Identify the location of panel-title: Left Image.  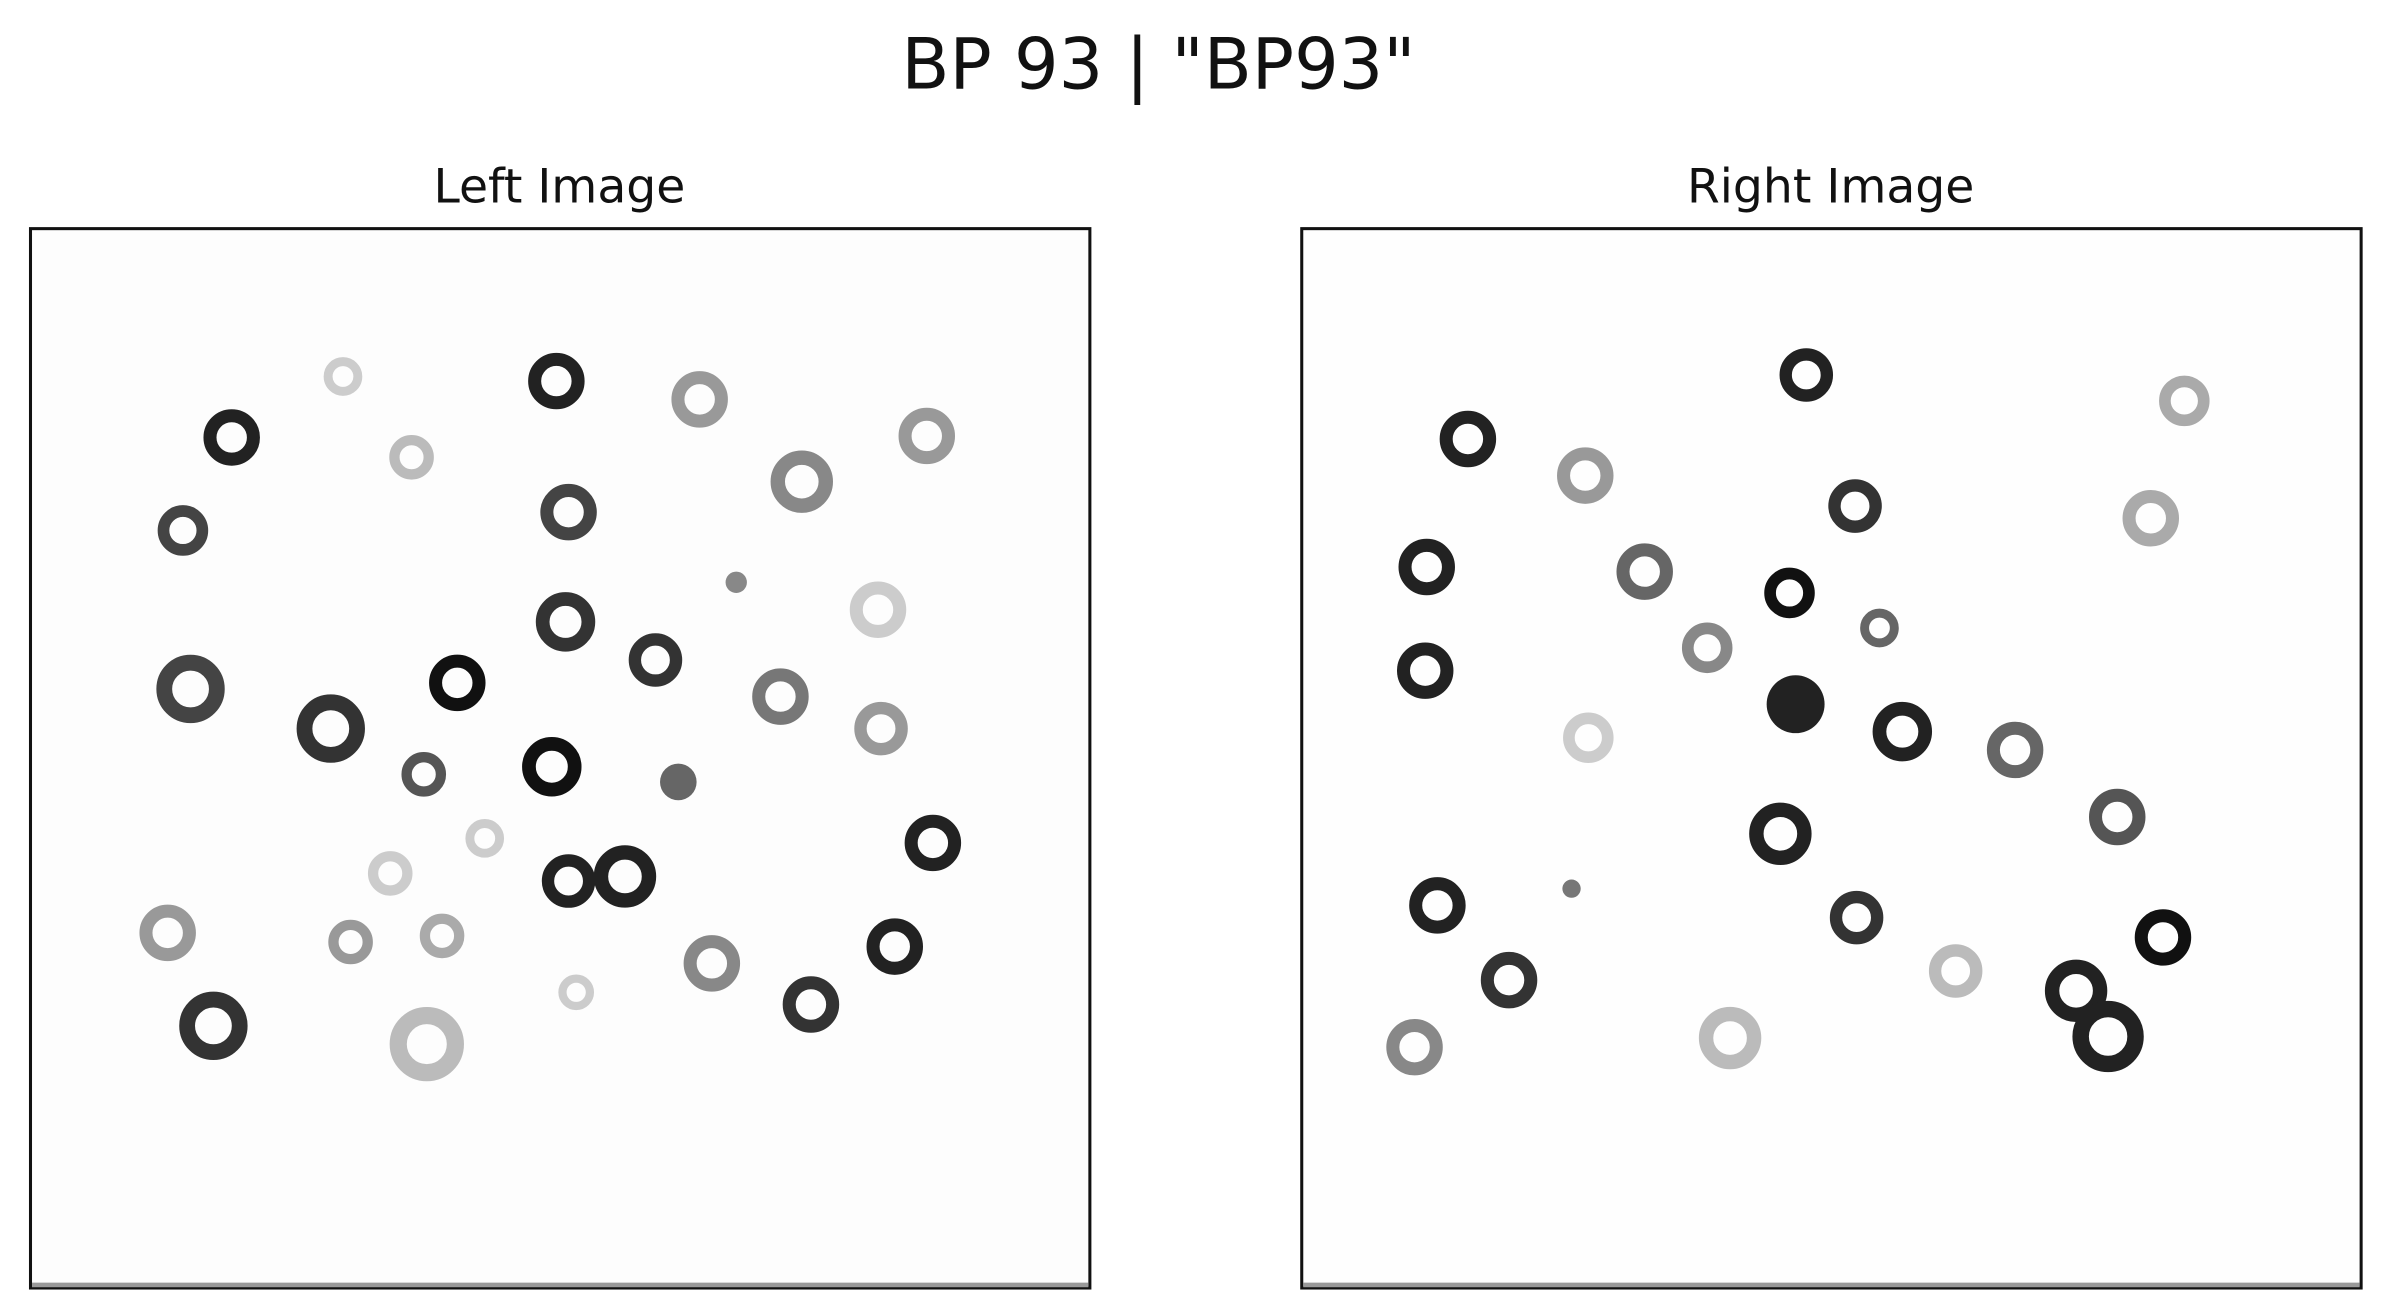
(559, 187).